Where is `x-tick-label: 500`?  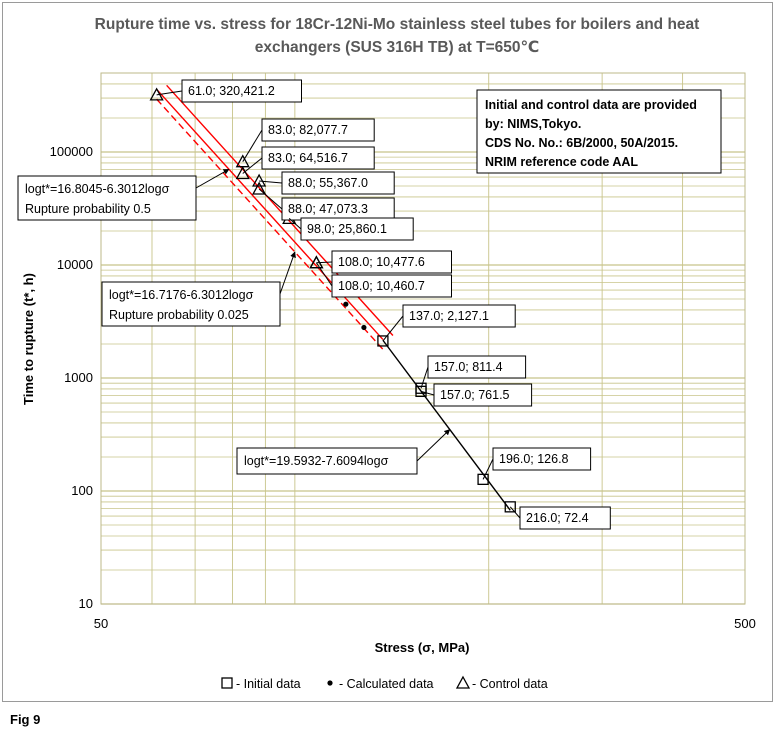
x-tick-label: 500 is located at coordinates (745, 623).